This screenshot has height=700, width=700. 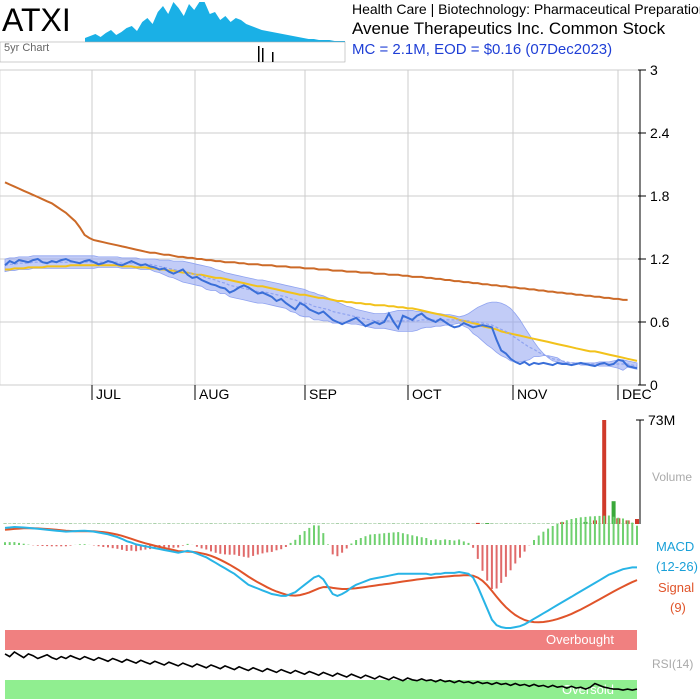 What do you see at coordinates (173, 52) in the screenshot?
I see `mini-volume-strip` at bounding box center [173, 52].